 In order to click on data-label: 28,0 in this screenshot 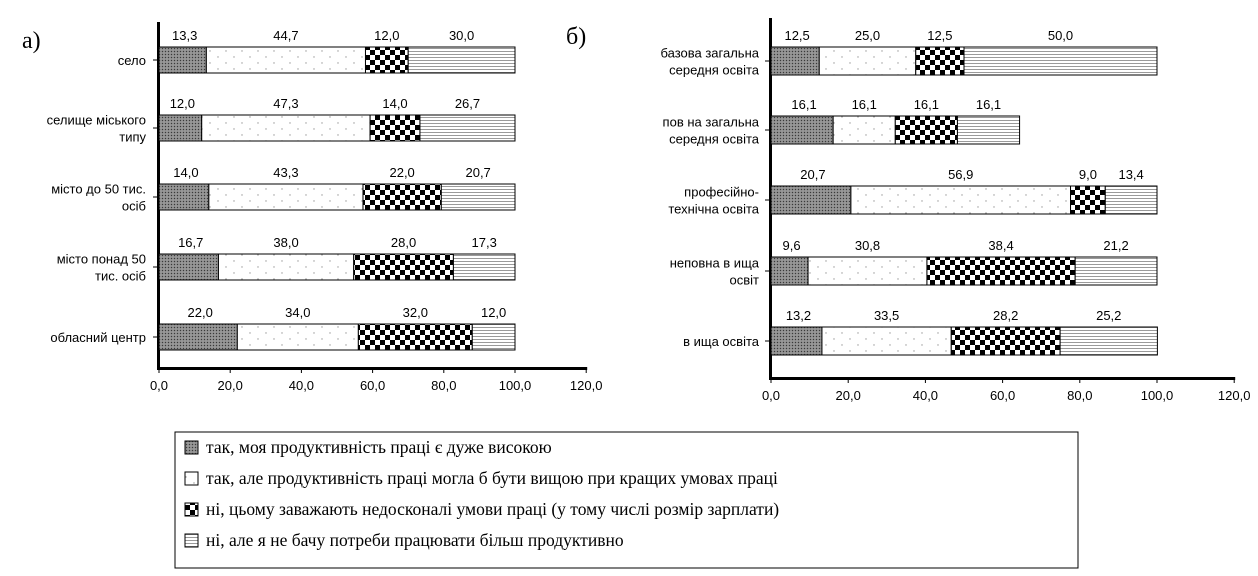, I will do `click(403, 242)`.